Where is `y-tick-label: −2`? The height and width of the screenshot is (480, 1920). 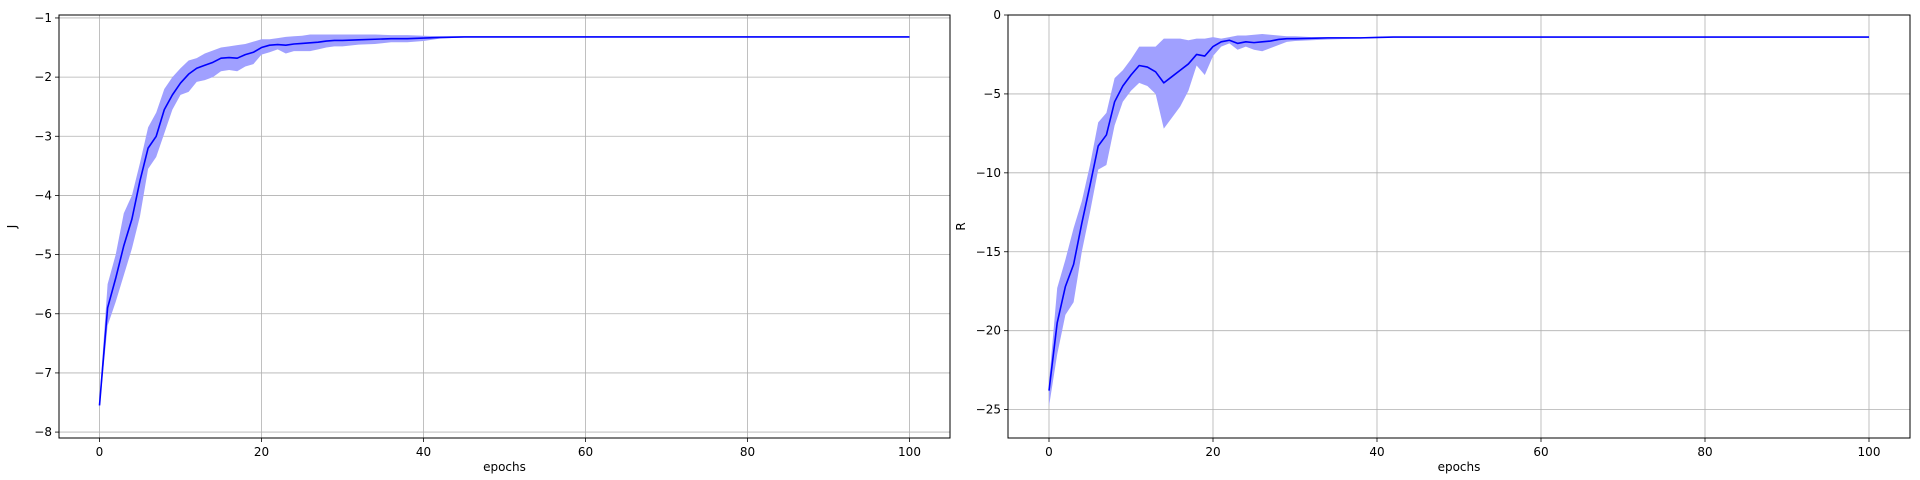
y-tick-label: −2 is located at coordinates (43, 77).